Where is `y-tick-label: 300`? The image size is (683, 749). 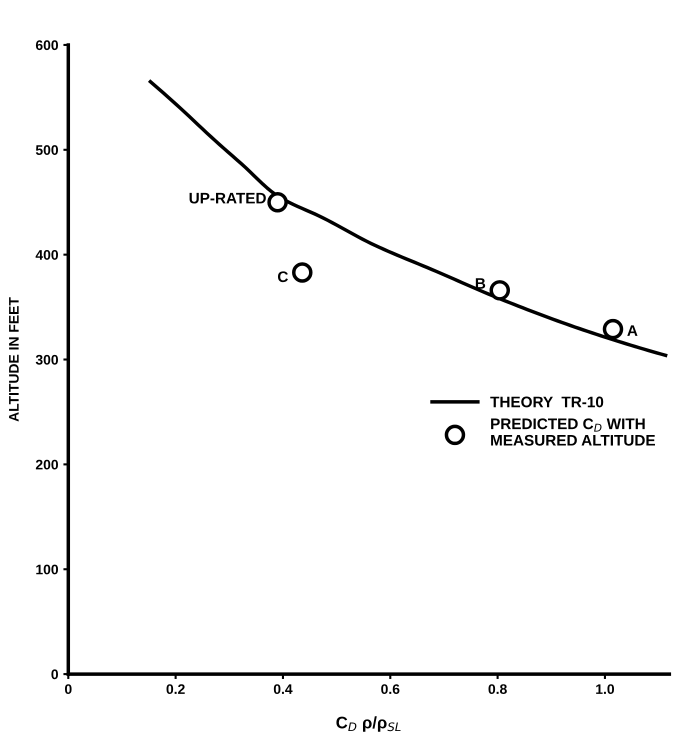
y-tick-label: 300 is located at coordinates (47, 359).